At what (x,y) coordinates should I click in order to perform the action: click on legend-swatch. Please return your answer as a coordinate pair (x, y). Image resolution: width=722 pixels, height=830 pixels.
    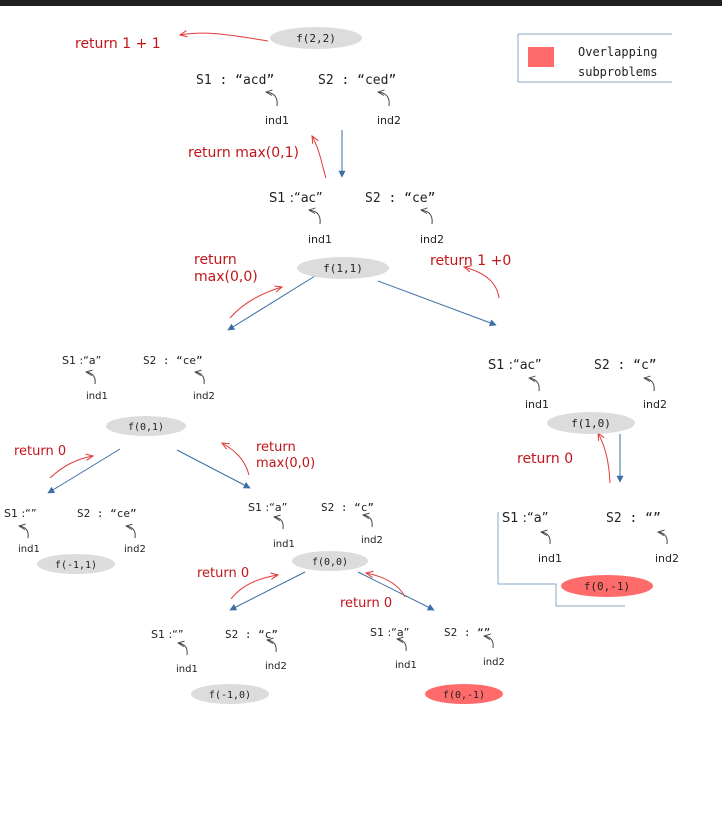
    Looking at the image, I should click on (541, 57).